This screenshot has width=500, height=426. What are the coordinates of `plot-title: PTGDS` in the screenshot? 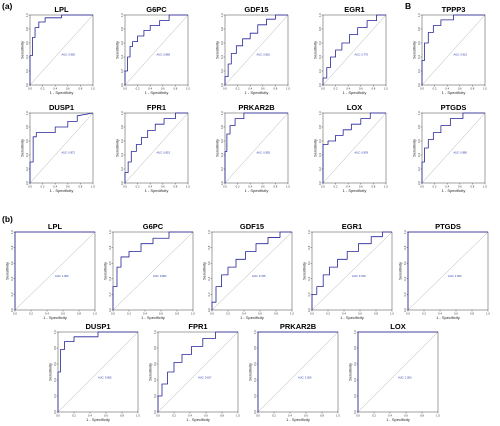 It's located at (454, 107).